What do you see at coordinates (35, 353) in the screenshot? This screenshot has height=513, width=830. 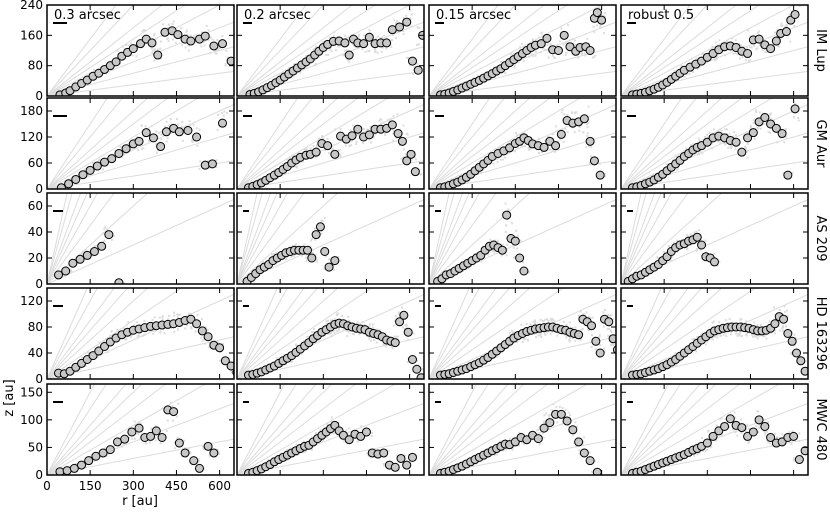 I see `y-tick-label: 40` at bounding box center [35, 353].